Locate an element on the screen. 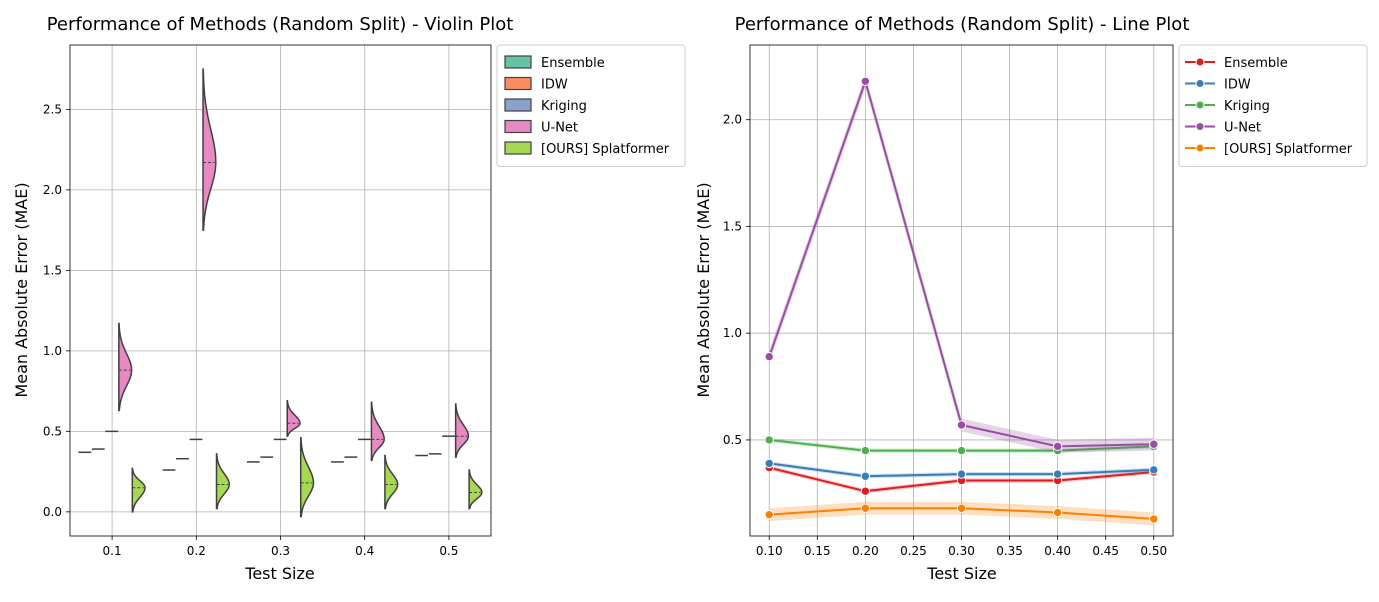 This screenshot has height=602, width=1379. line-xtick-label: 0.45 is located at coordinates (1105, 551).